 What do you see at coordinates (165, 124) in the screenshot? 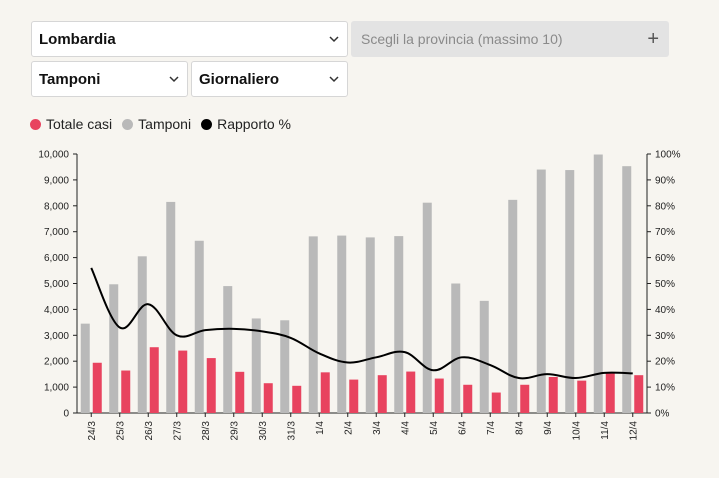
I see `legend-label-tests: Tamponi` at bounding box center [165, 124].